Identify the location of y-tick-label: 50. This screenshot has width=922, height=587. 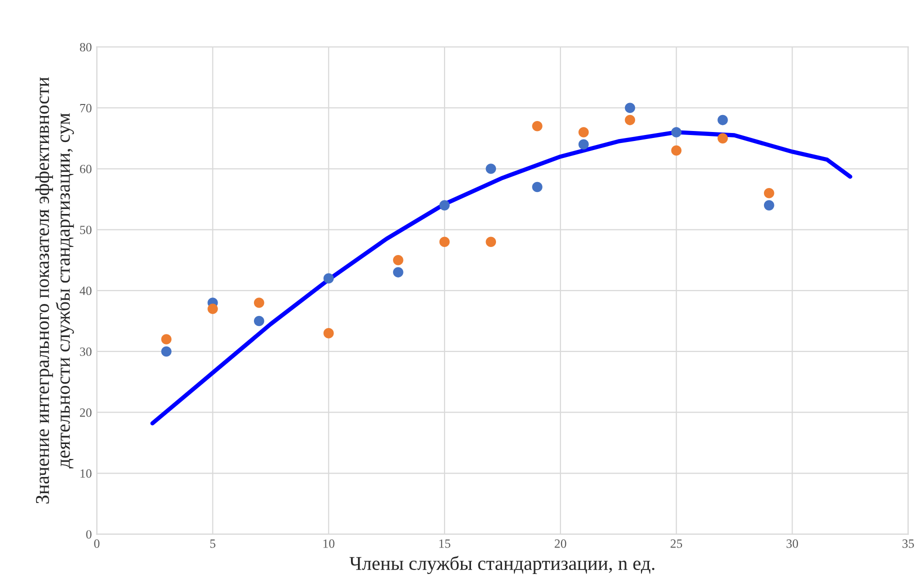
(86, 230).